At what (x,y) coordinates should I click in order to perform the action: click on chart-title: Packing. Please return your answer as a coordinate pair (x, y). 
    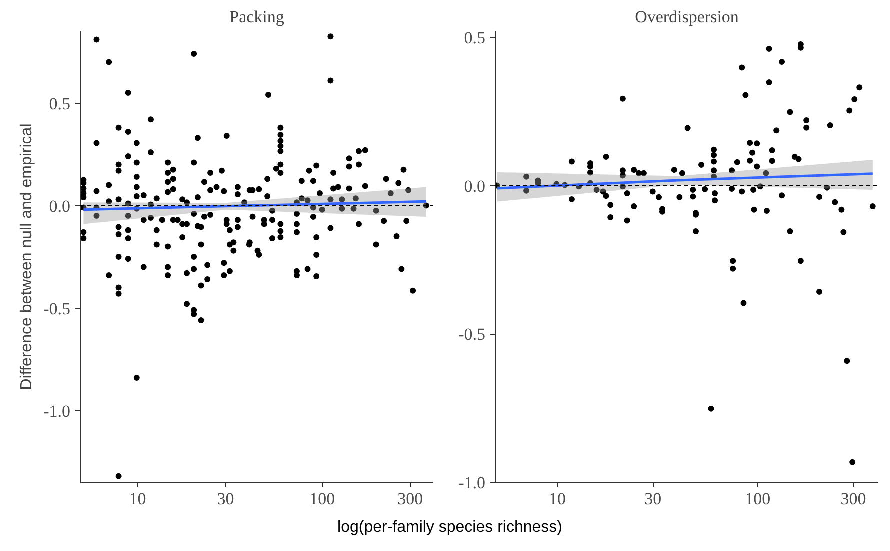
    Looking at the image, I should click on (257, 17).